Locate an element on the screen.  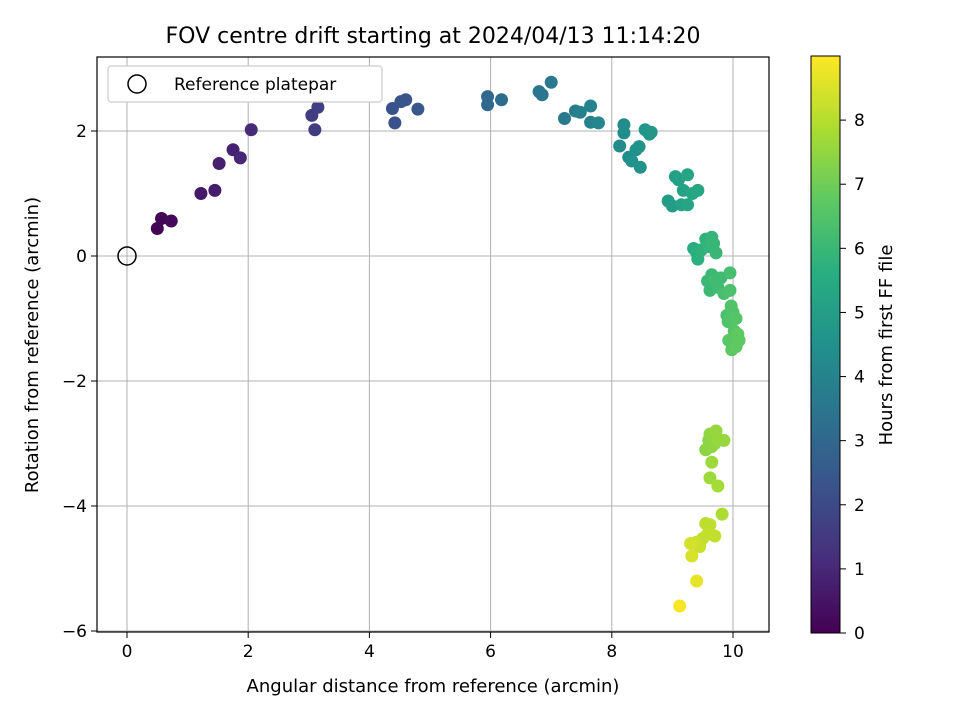
colorbar-tick-label: 6 is located at coordinates (859, 249).